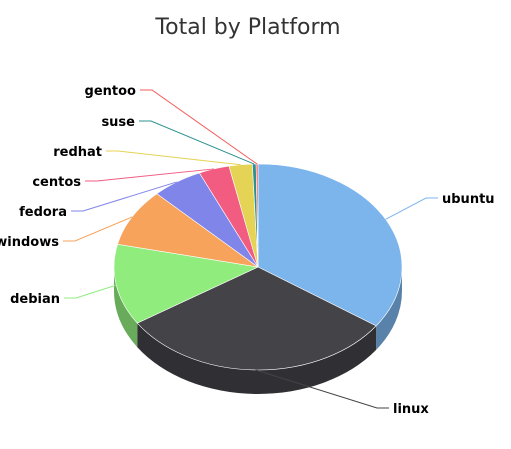 This screenshot has width=511, height=449. I want to click on connector-suse, so click(197, 142).